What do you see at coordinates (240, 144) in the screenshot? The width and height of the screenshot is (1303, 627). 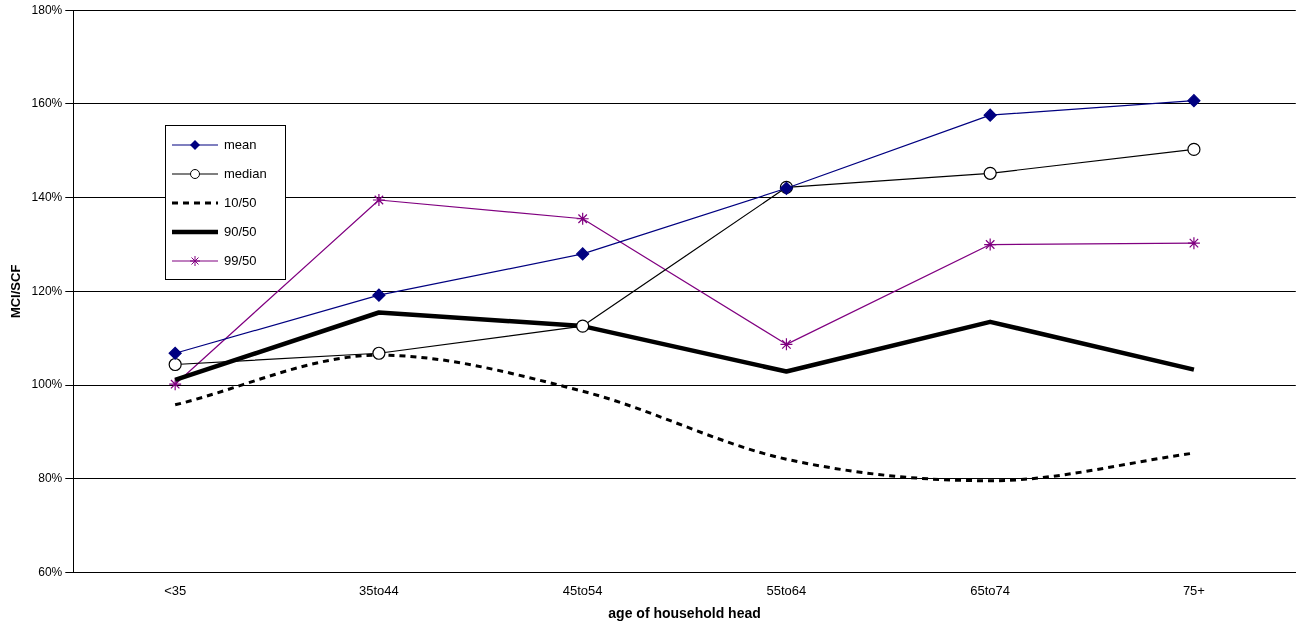 I see `legend-label: mean` at bounding box center [240, 144].